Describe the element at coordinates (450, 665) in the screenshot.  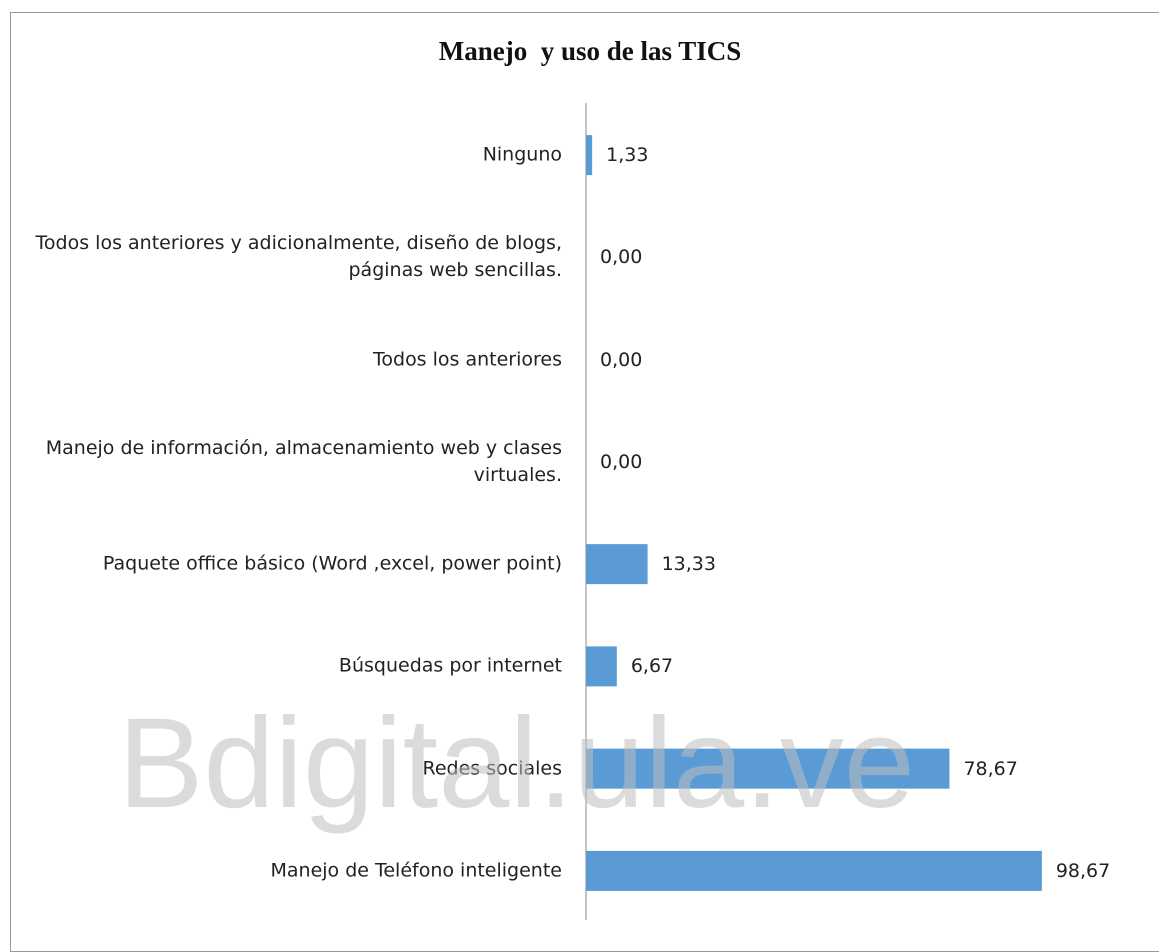
I see `category-label: Búsquedas por internet` at that location.